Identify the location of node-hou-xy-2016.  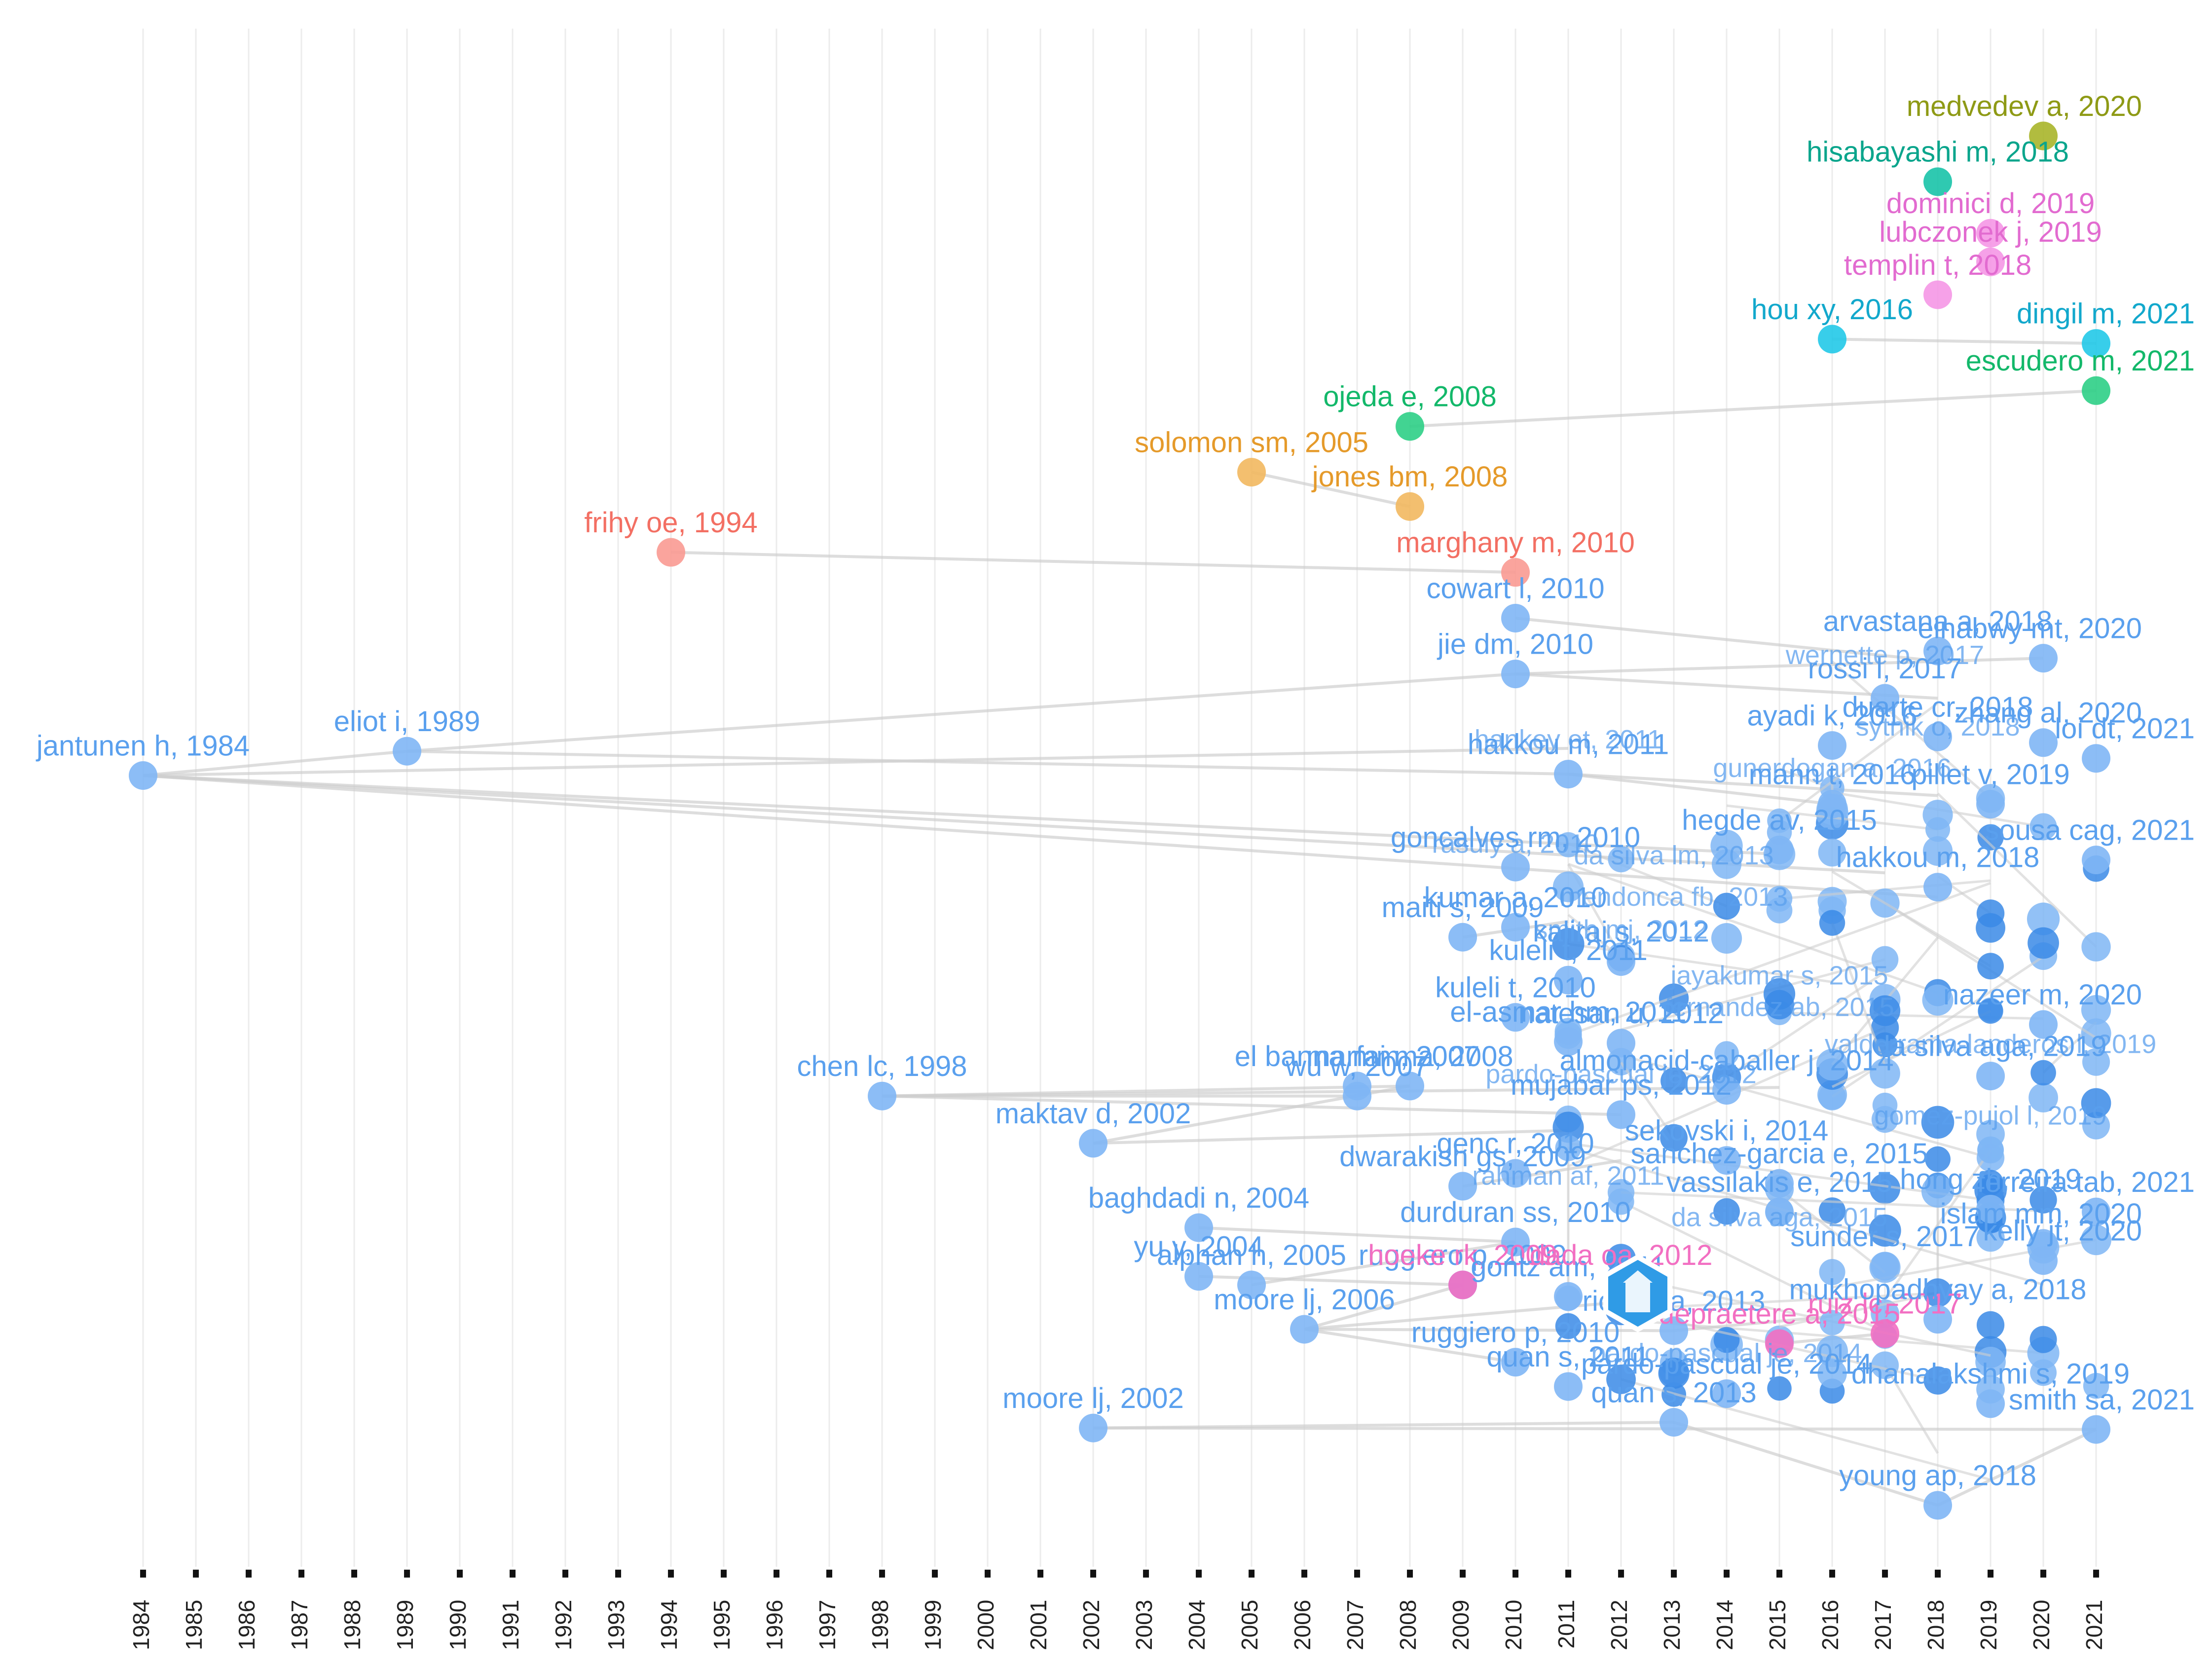
(1832, 339).